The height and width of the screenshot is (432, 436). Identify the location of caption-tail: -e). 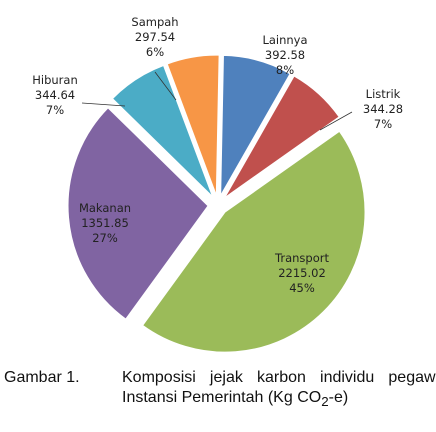
(338, 397).